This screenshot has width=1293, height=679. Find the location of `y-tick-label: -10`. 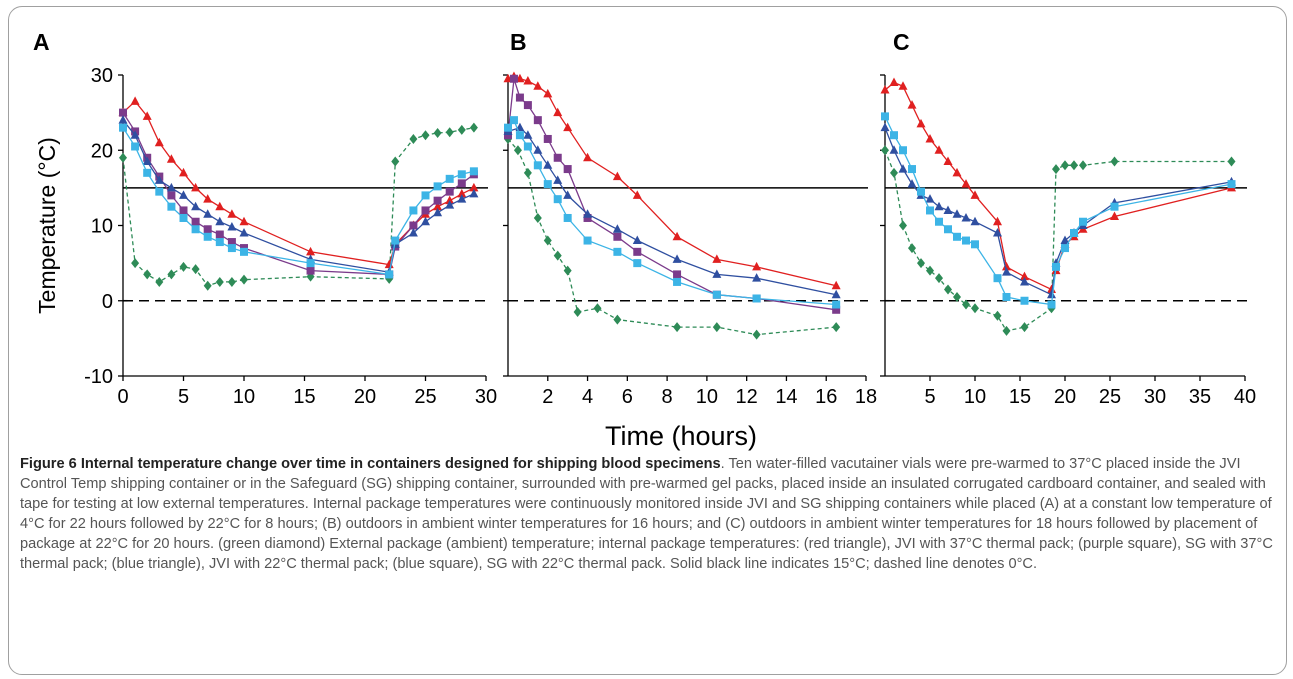

y-tick-label: -10 is located at coordinates (98, 377).